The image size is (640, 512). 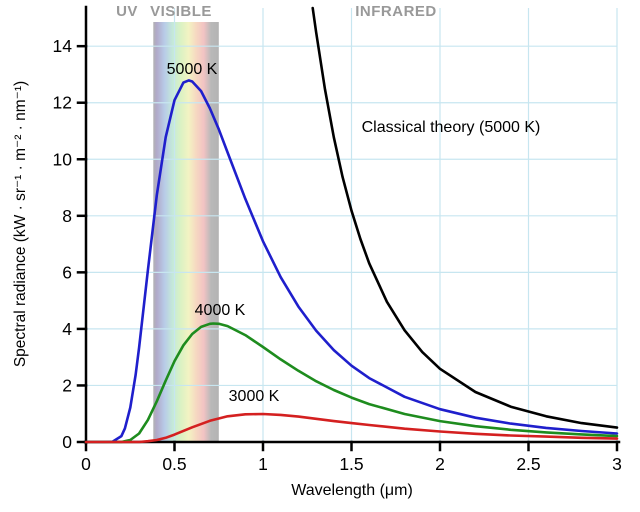 What do you see at coordinates (192, 69) in the screenshot?
I see `annotation-5000k: 5000 K` at bounding box center [192, 69].